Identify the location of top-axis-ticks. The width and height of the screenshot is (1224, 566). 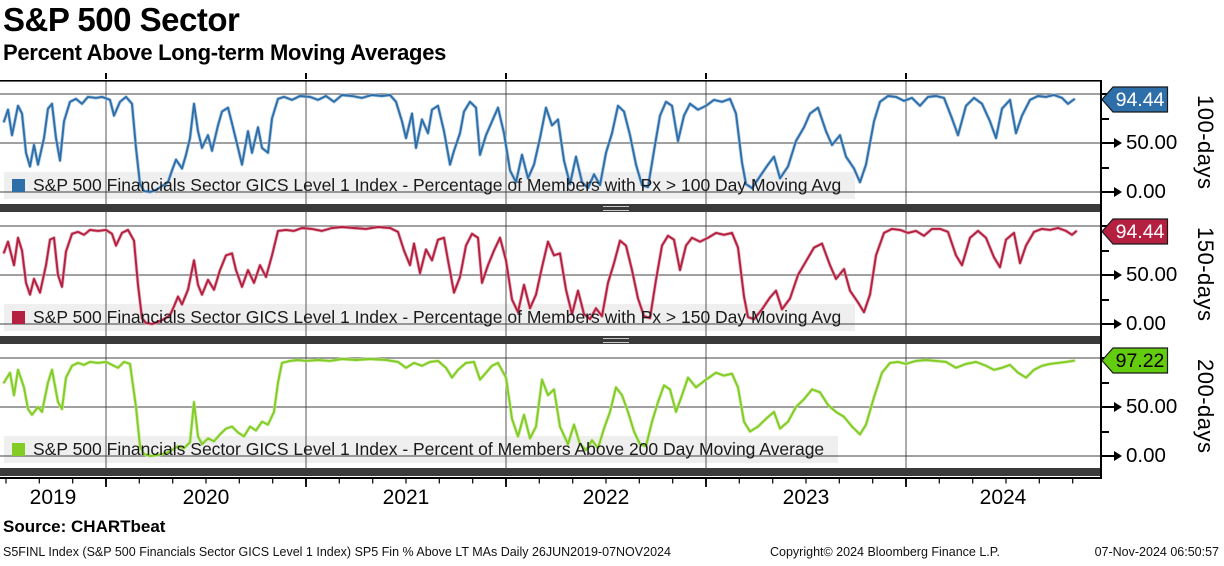
(550, 76).